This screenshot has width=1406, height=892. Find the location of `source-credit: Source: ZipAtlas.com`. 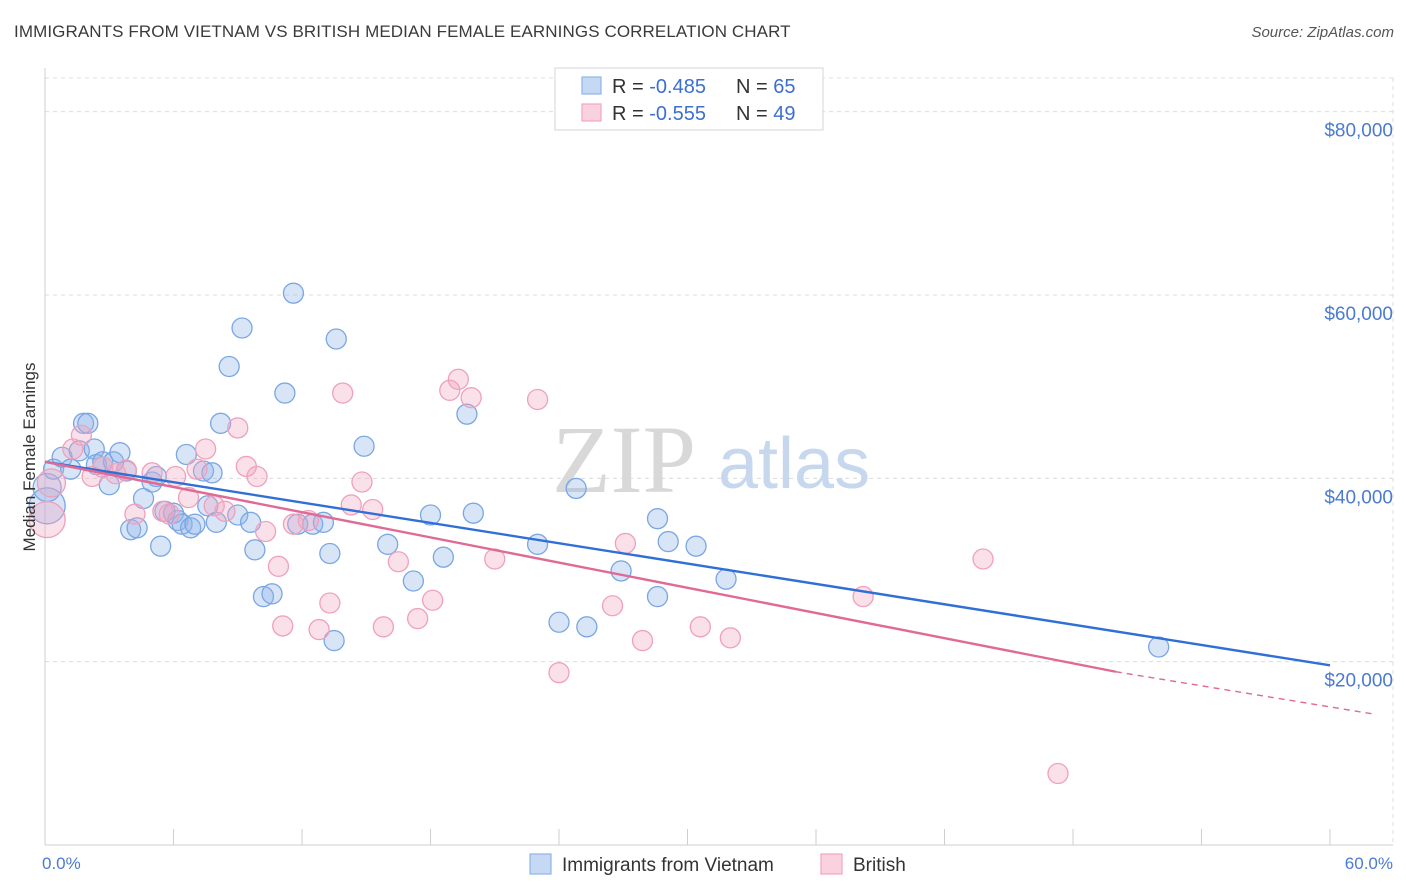

source-credit: Source: ZipAtlas.com is located at coordinates (1322, 32).